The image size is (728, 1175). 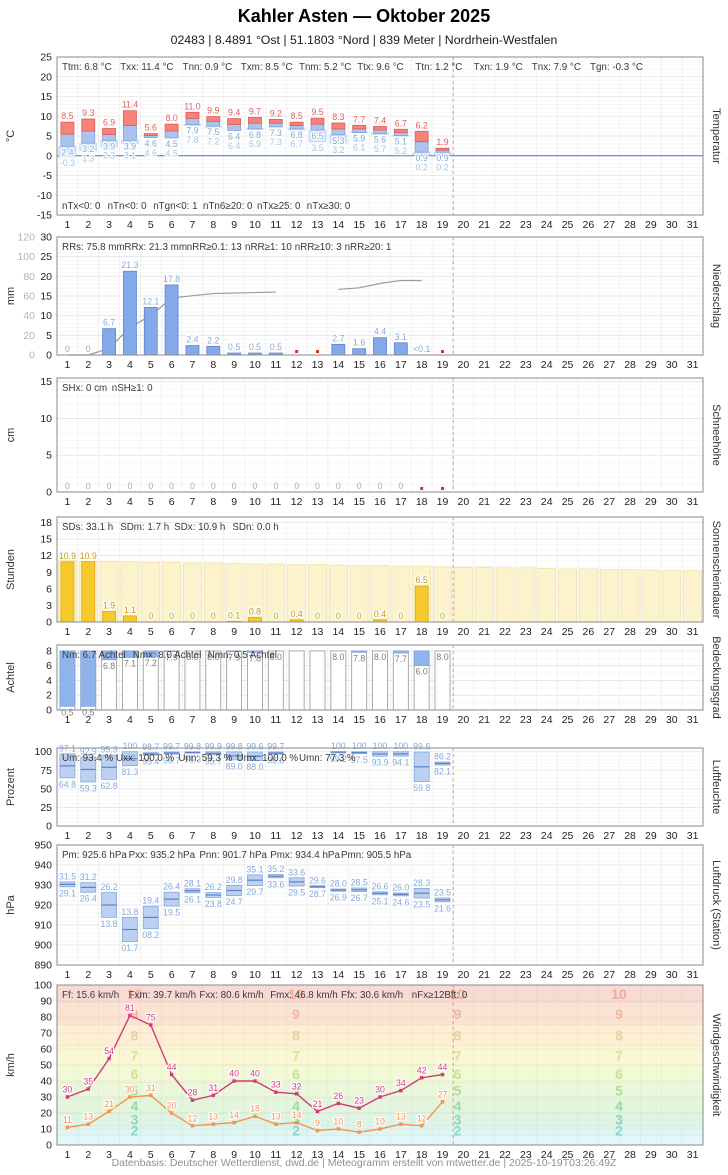 What do you see at coordinates (359, 658) in the screenshot?
I see `cloud-label: 7.8` at bounding box center [359, 658].